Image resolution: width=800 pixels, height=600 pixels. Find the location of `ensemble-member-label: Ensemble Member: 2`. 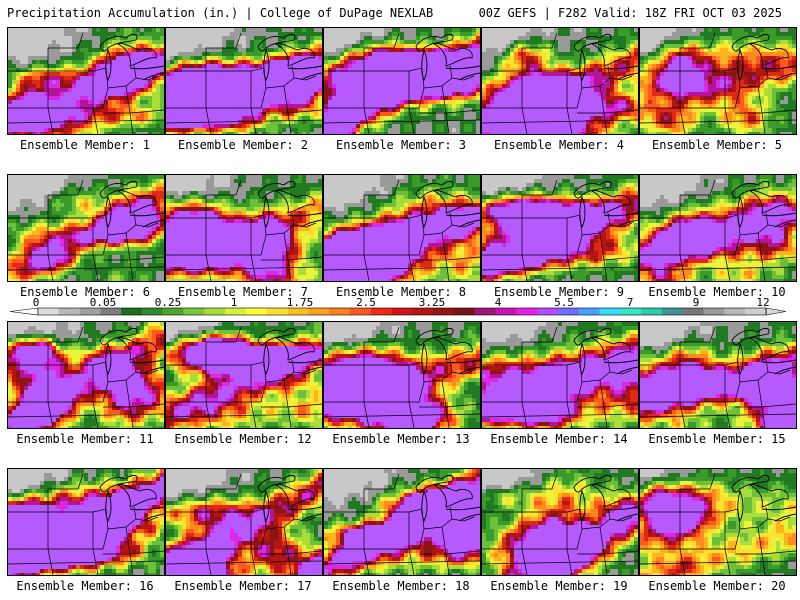

ensemble-member-label: Ensemble Member: 2 is located at coordinates (243, 145).